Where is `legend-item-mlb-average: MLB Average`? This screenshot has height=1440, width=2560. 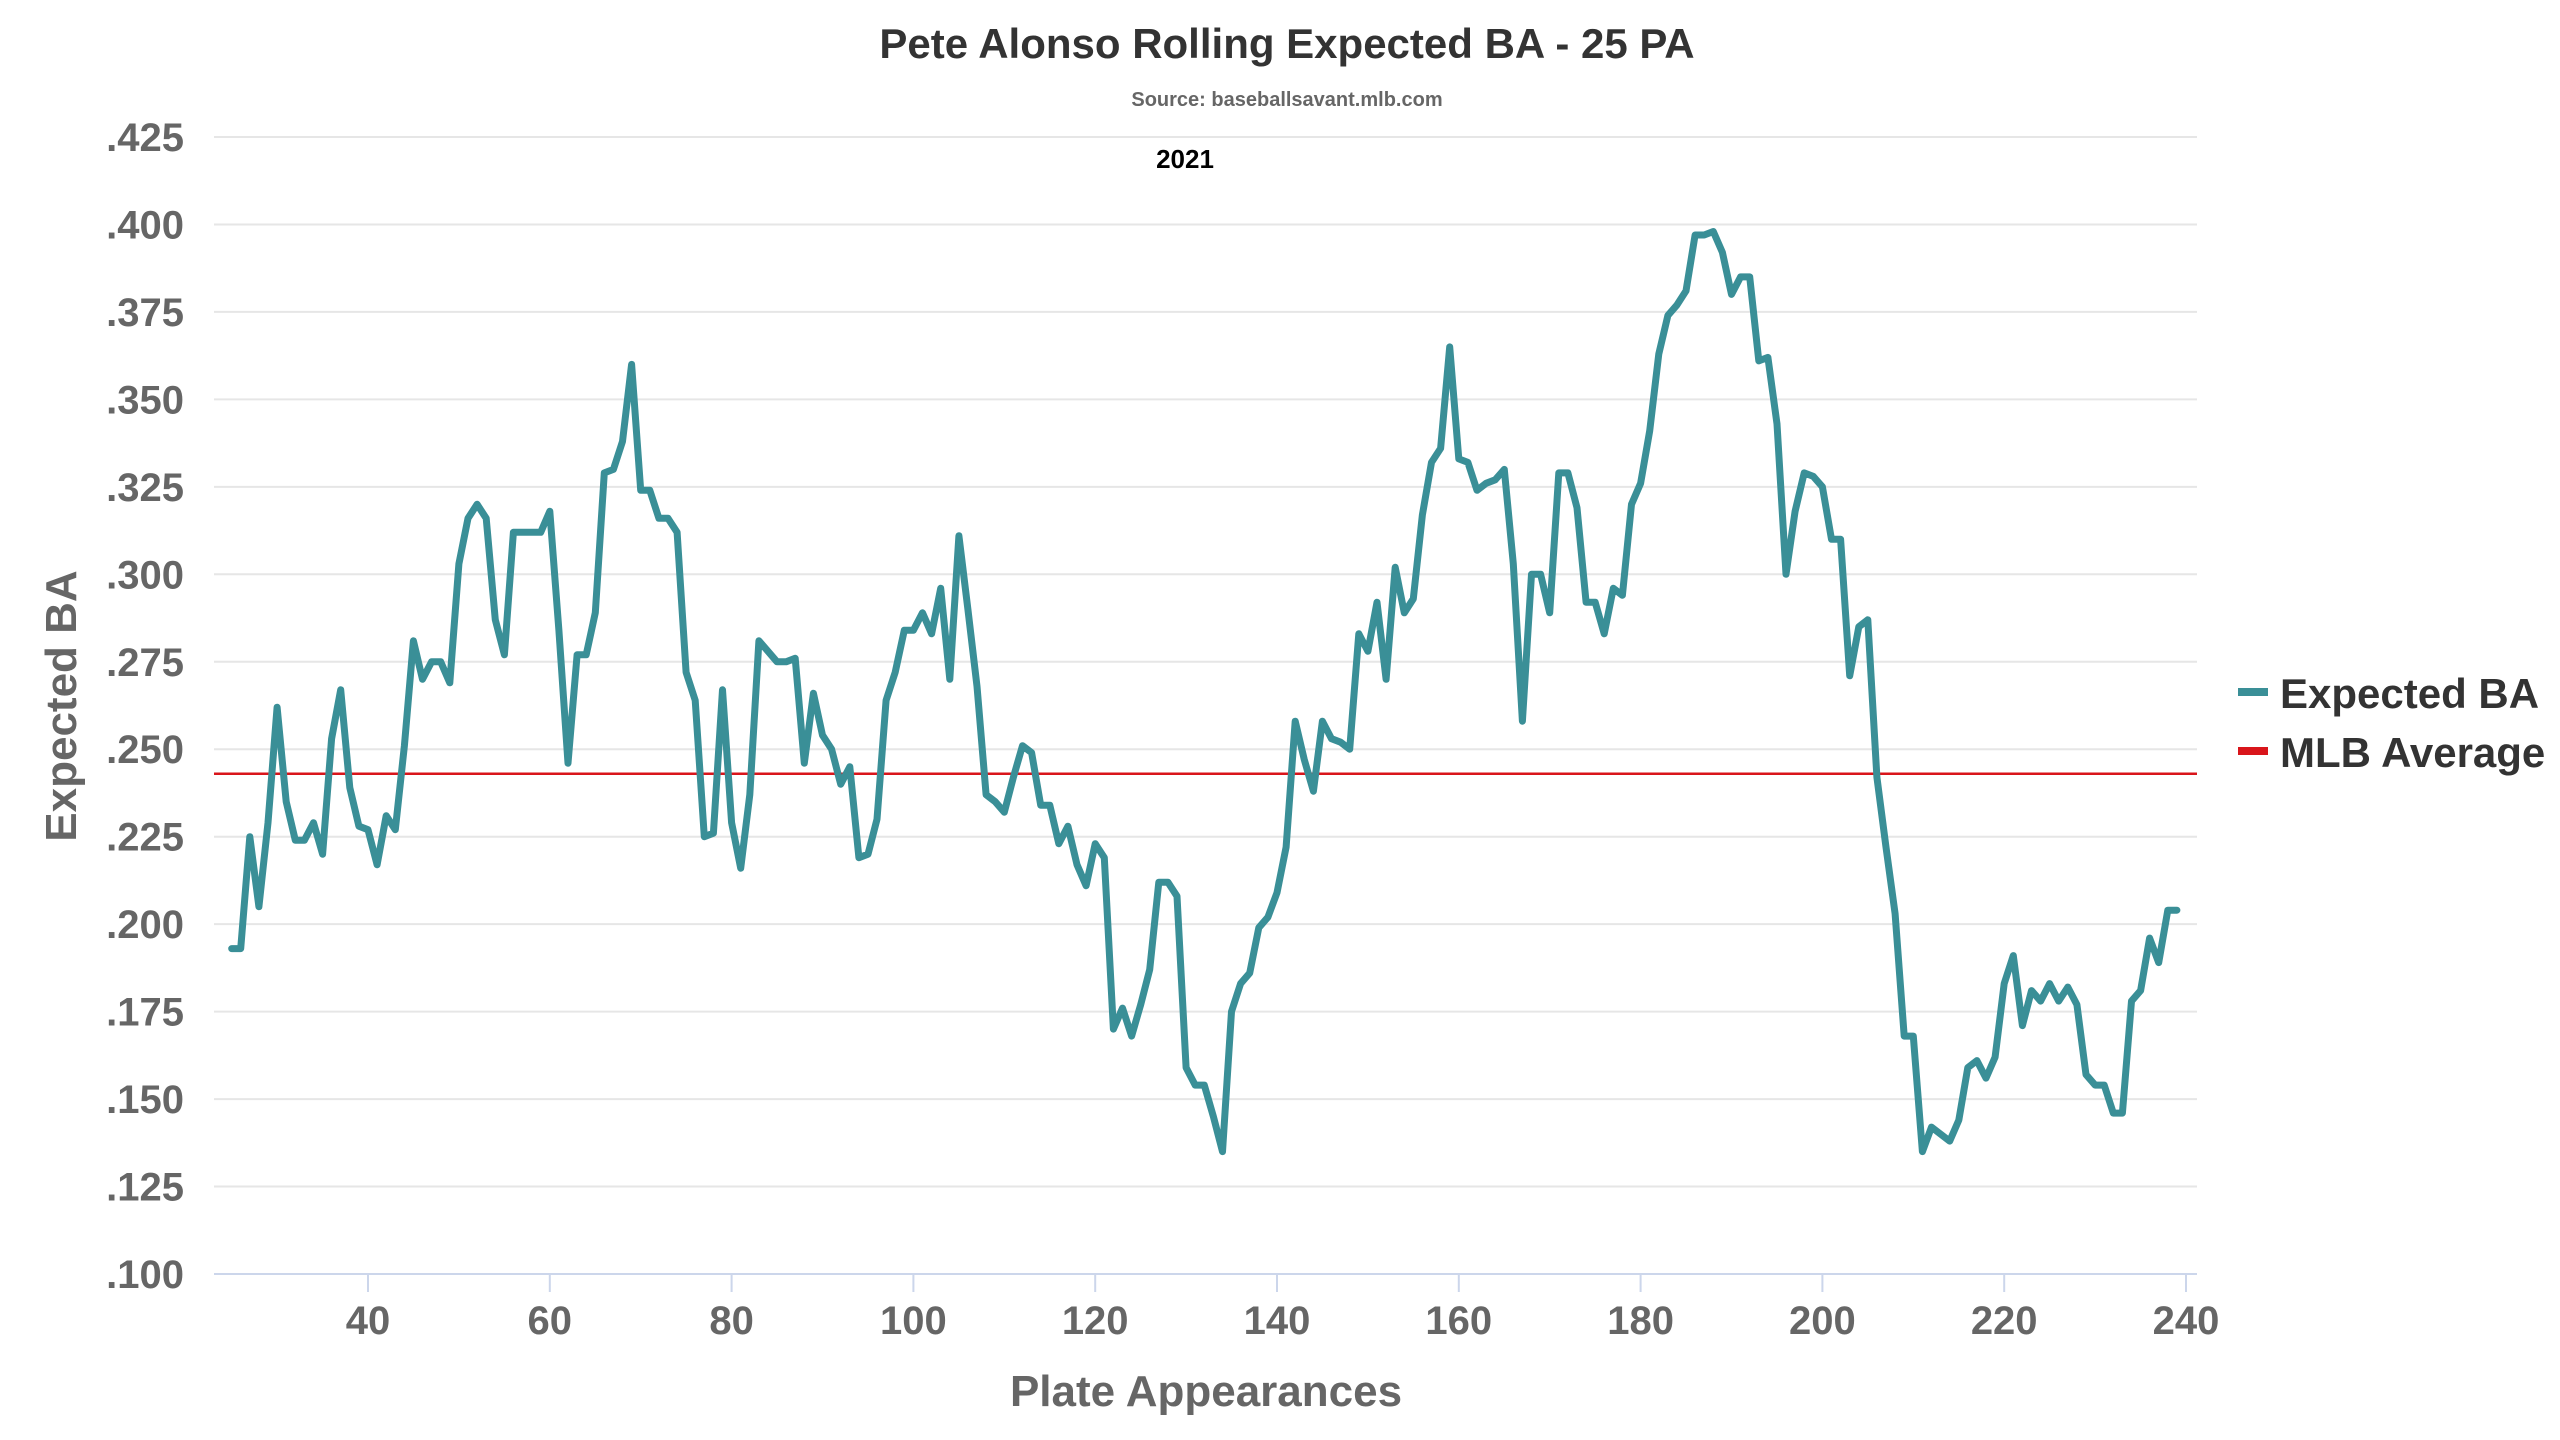
legend-item-mlb-average: MLB Average is located at coordinates (2391, 752).